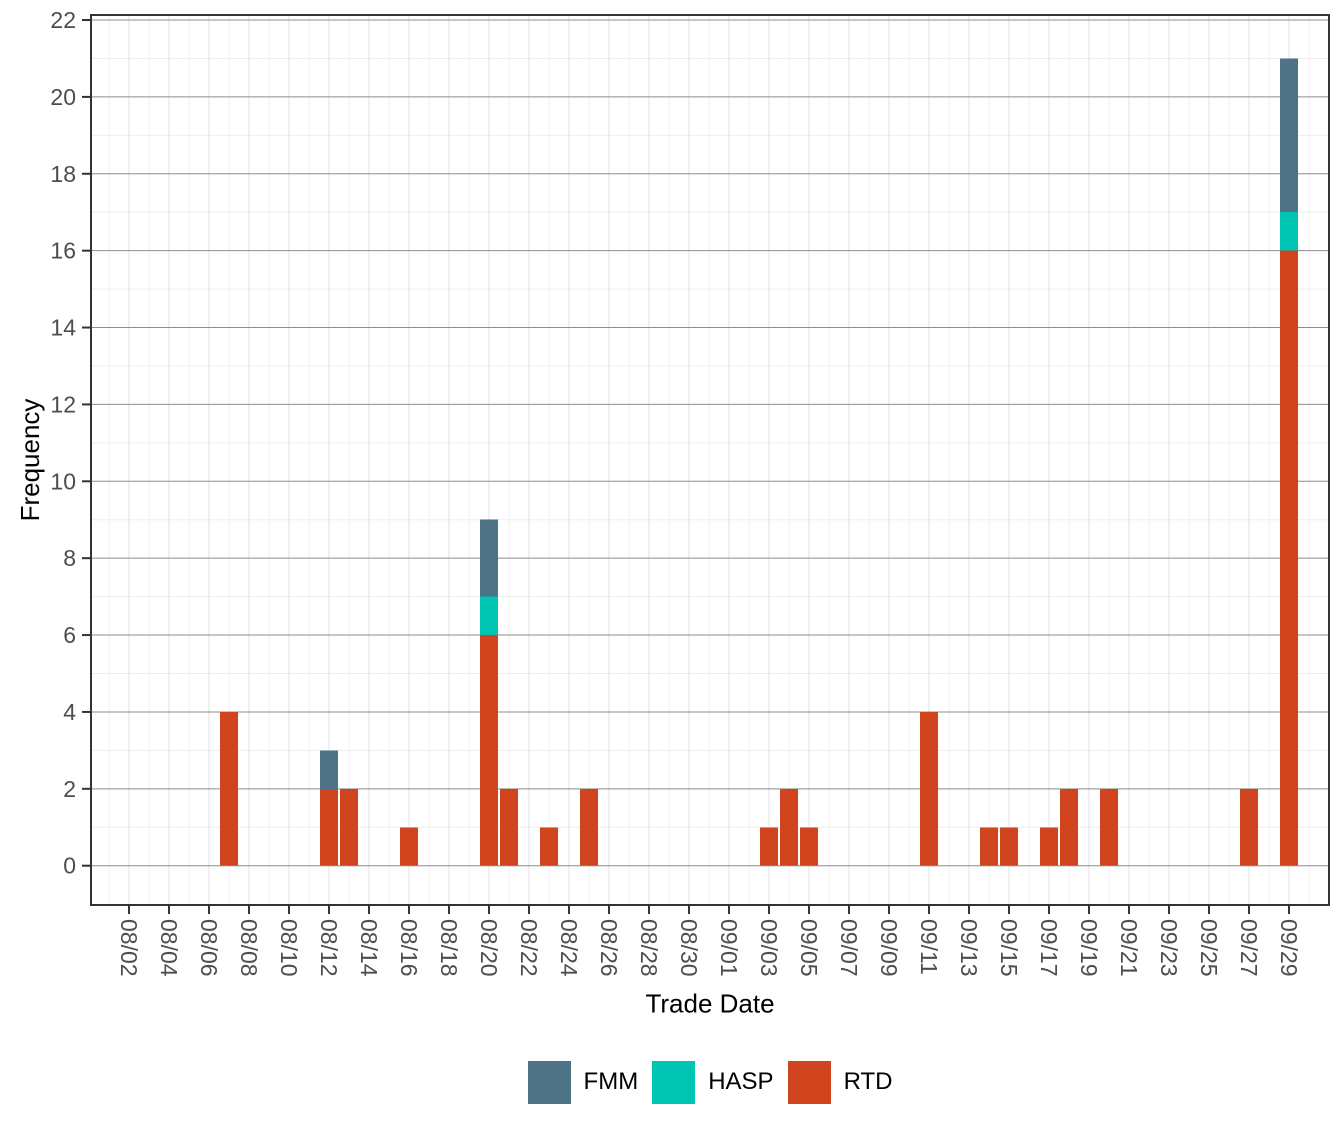 The image size is (1344, 1142). Describe the element at coordinates (63, 20) in the screenshot. I see `y-tick-label: 22` at that location.